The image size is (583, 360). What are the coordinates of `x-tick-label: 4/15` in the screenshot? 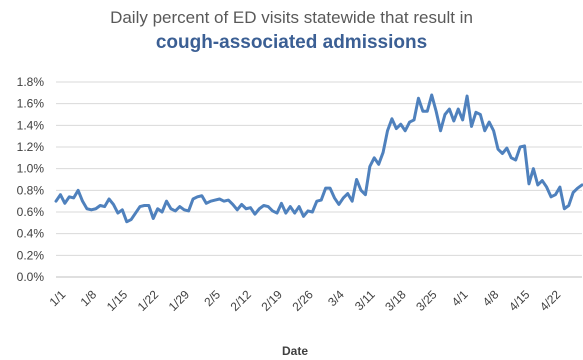 It's located at (519, 300).